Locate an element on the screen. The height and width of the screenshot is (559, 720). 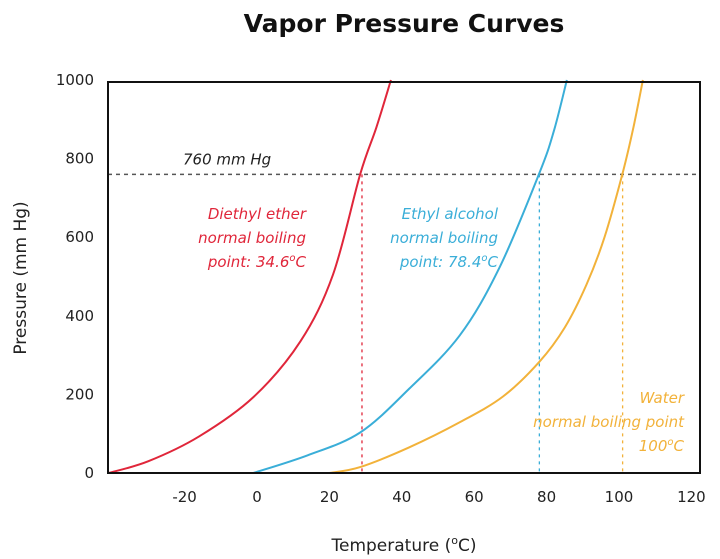
y-tick-label: 200 is located at coordinates (79, 394).